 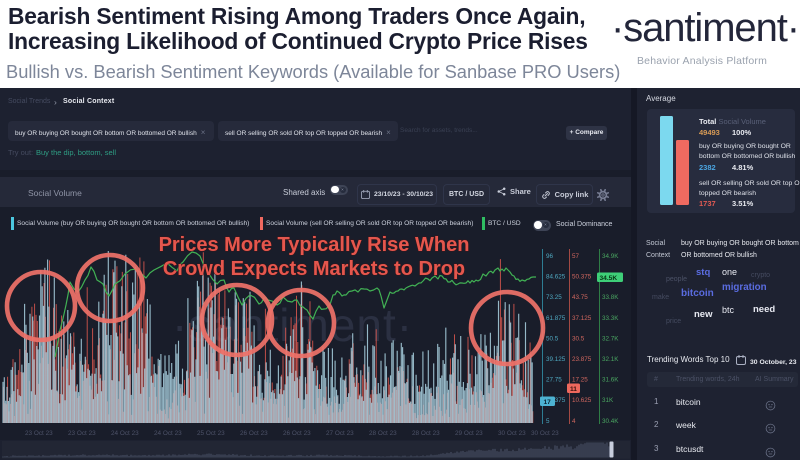 I want to click on svg-text: 27.75, so click(x=554, y=380).